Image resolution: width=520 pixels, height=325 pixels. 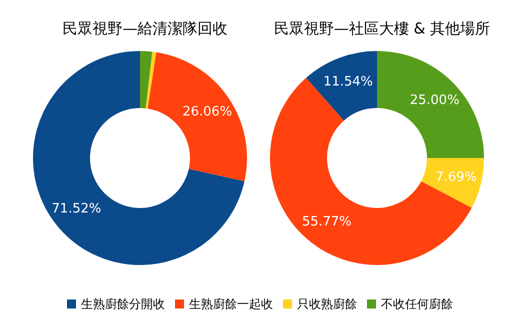 I want to click on legend-label: 不收任何廚餘, so click(x=417, y=304).